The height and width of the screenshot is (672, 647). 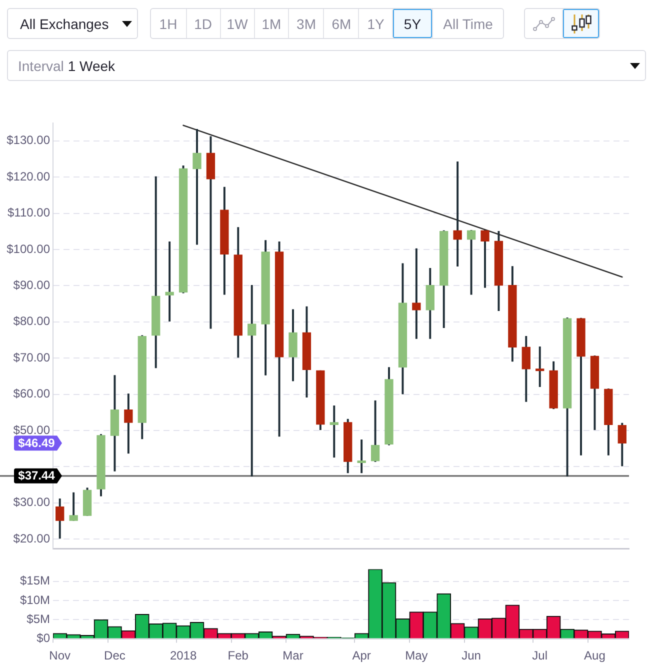 I want to click on annotation: $46.49, so click(x=37, y=443).